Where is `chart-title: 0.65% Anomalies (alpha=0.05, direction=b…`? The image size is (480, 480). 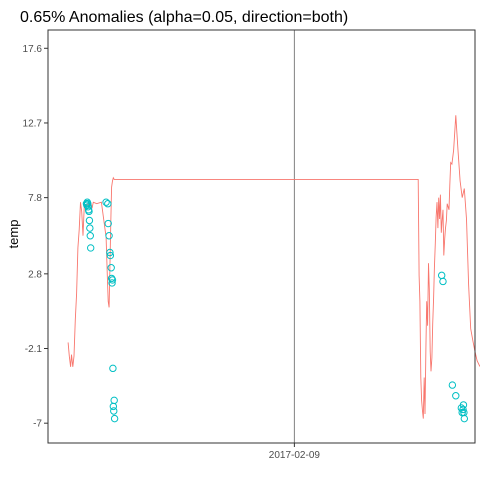
chart-title: 0.65% Anomalies (alpha=0.05, direction=b… is located at coordinates (184, 17).